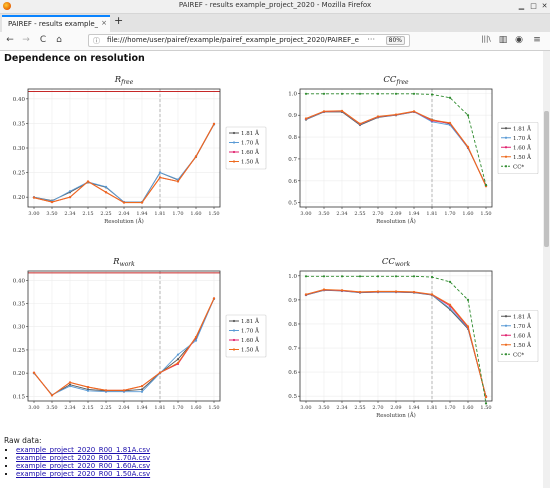 Image resolution: width=550 pixels, height=488 pixels. I want to click on x-tick-label: 2.34, so click(69, 408).